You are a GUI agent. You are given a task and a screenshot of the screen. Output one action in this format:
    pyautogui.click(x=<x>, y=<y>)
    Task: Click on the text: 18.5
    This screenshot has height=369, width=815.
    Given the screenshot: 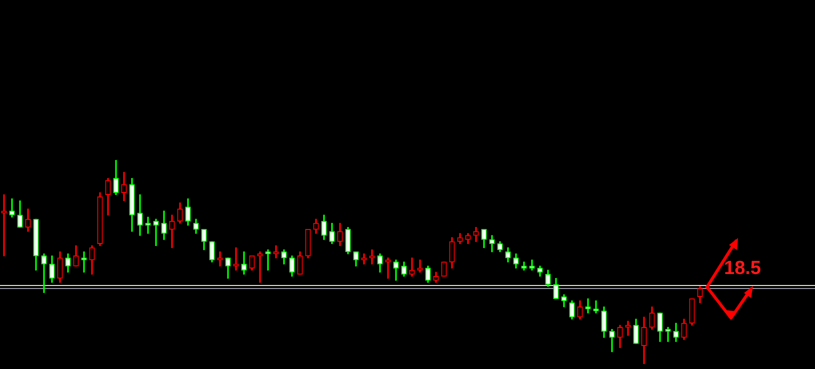 What is the action you would take?
    pyautogui.click(x=742, y=269)
    